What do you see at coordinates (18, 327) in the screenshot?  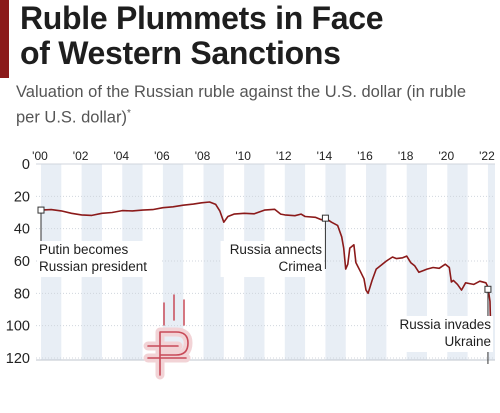 I see `y-tick-label: 100` at bounding box center [18, 327].